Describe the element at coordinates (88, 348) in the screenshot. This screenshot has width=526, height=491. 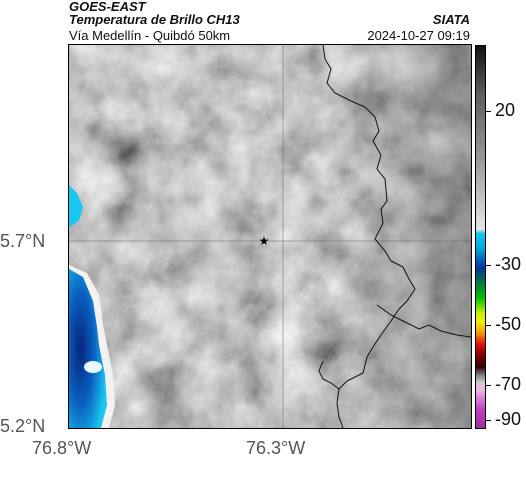
I see `cold-cloud-region-main` at that location.